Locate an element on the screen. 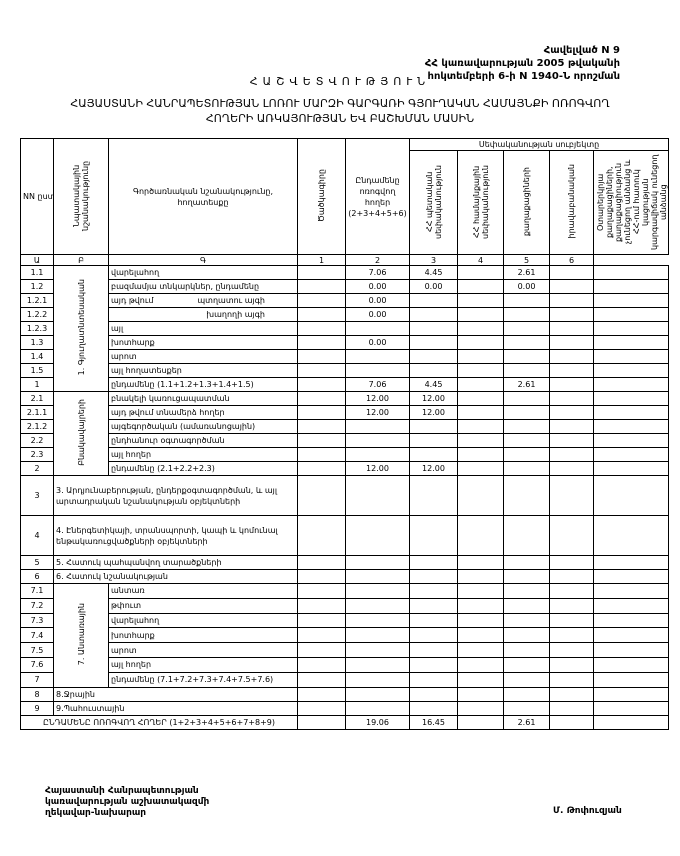 The height and width of the screenshot is (856, 680). row-label: այլ հողատեսքեր is located at coordinates (203, 370).